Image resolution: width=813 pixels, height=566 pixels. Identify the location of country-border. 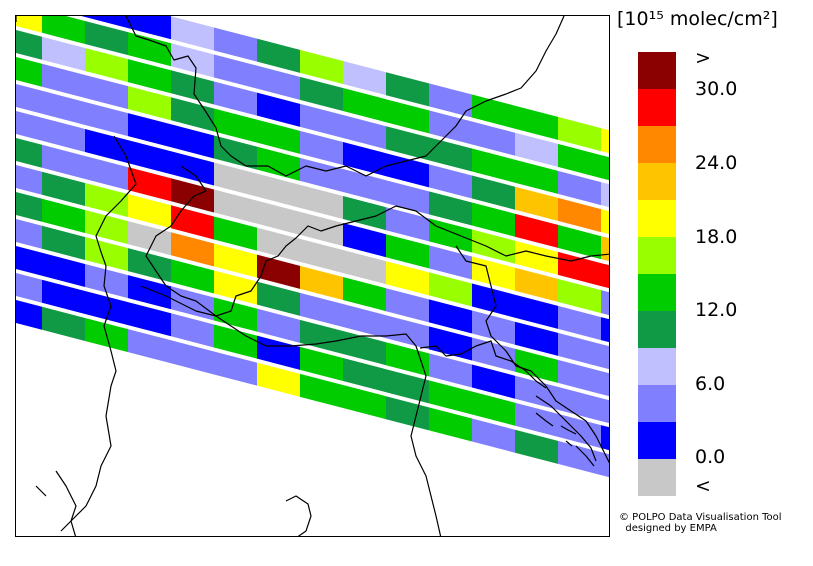
(532, 354).